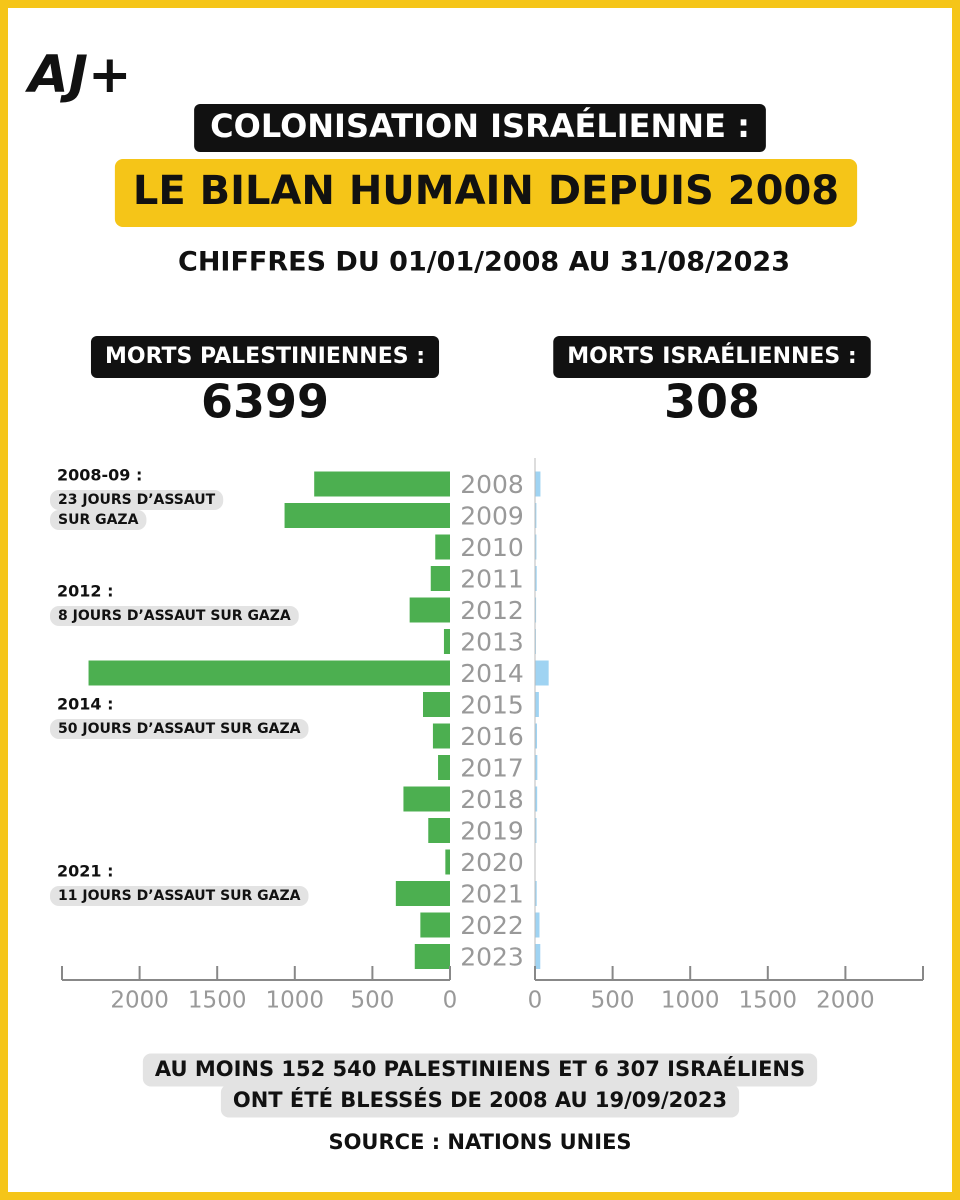 Image resolution: width=960 pixels, height=1200 pixels. I want to click on title-line1: COLONISATION ISRAÉLIENNE :, so click(480, 126).